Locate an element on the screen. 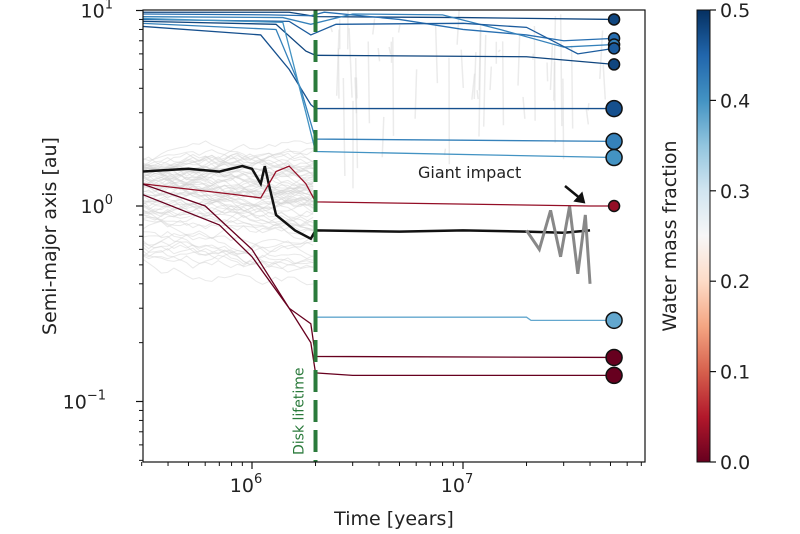 This screenshot has height=534, width=800. y-tick-label: 10⁻¹ is located at coordinates (84, 401).